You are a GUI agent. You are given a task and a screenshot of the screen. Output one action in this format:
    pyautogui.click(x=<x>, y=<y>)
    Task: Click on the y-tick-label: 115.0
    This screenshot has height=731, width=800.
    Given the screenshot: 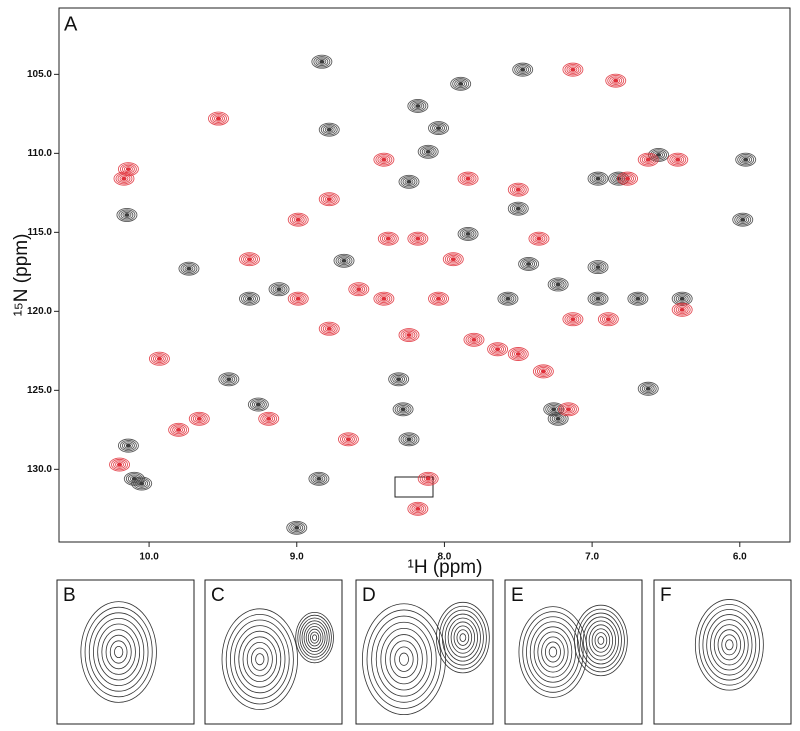 What is the action you would take?
    pyautogui.click(x=40, y=232)
    